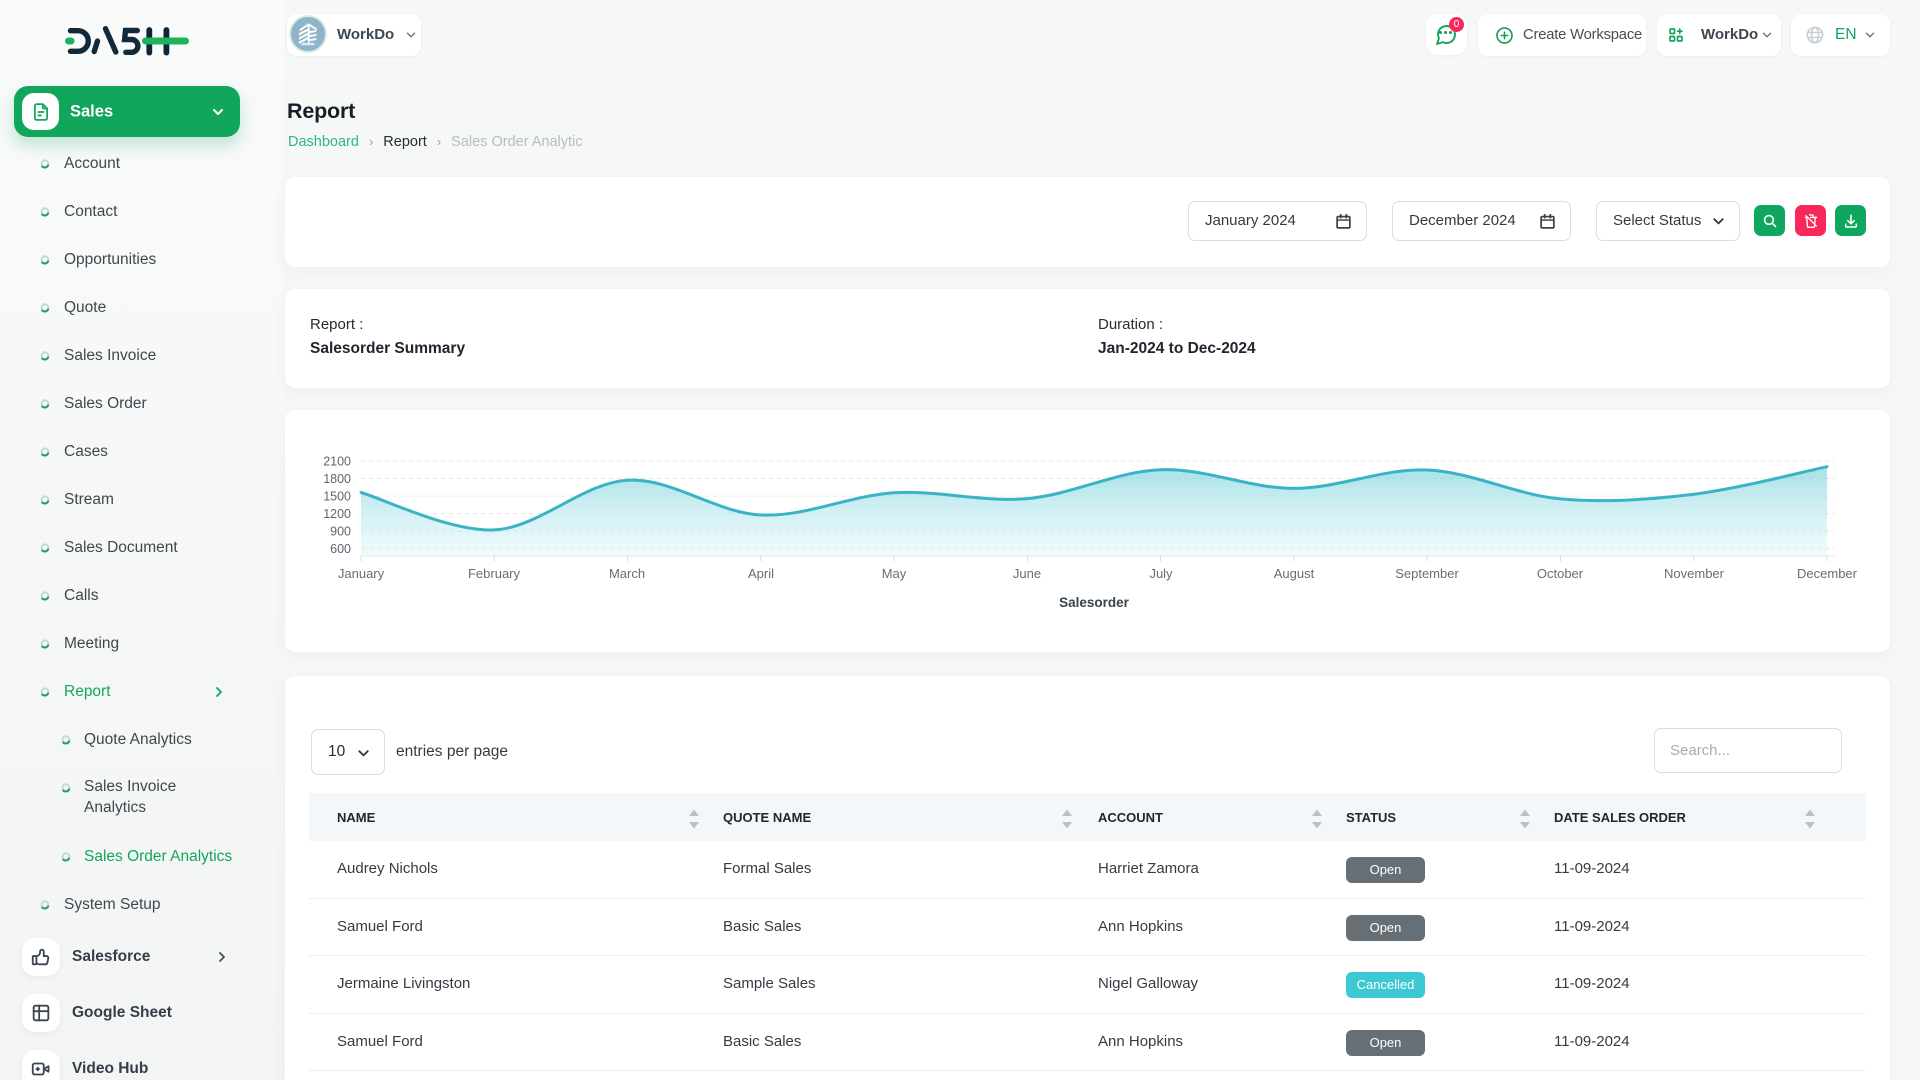 The image size is (1920, 1080). I want to click on svg-text: December, so click(1827, 573).